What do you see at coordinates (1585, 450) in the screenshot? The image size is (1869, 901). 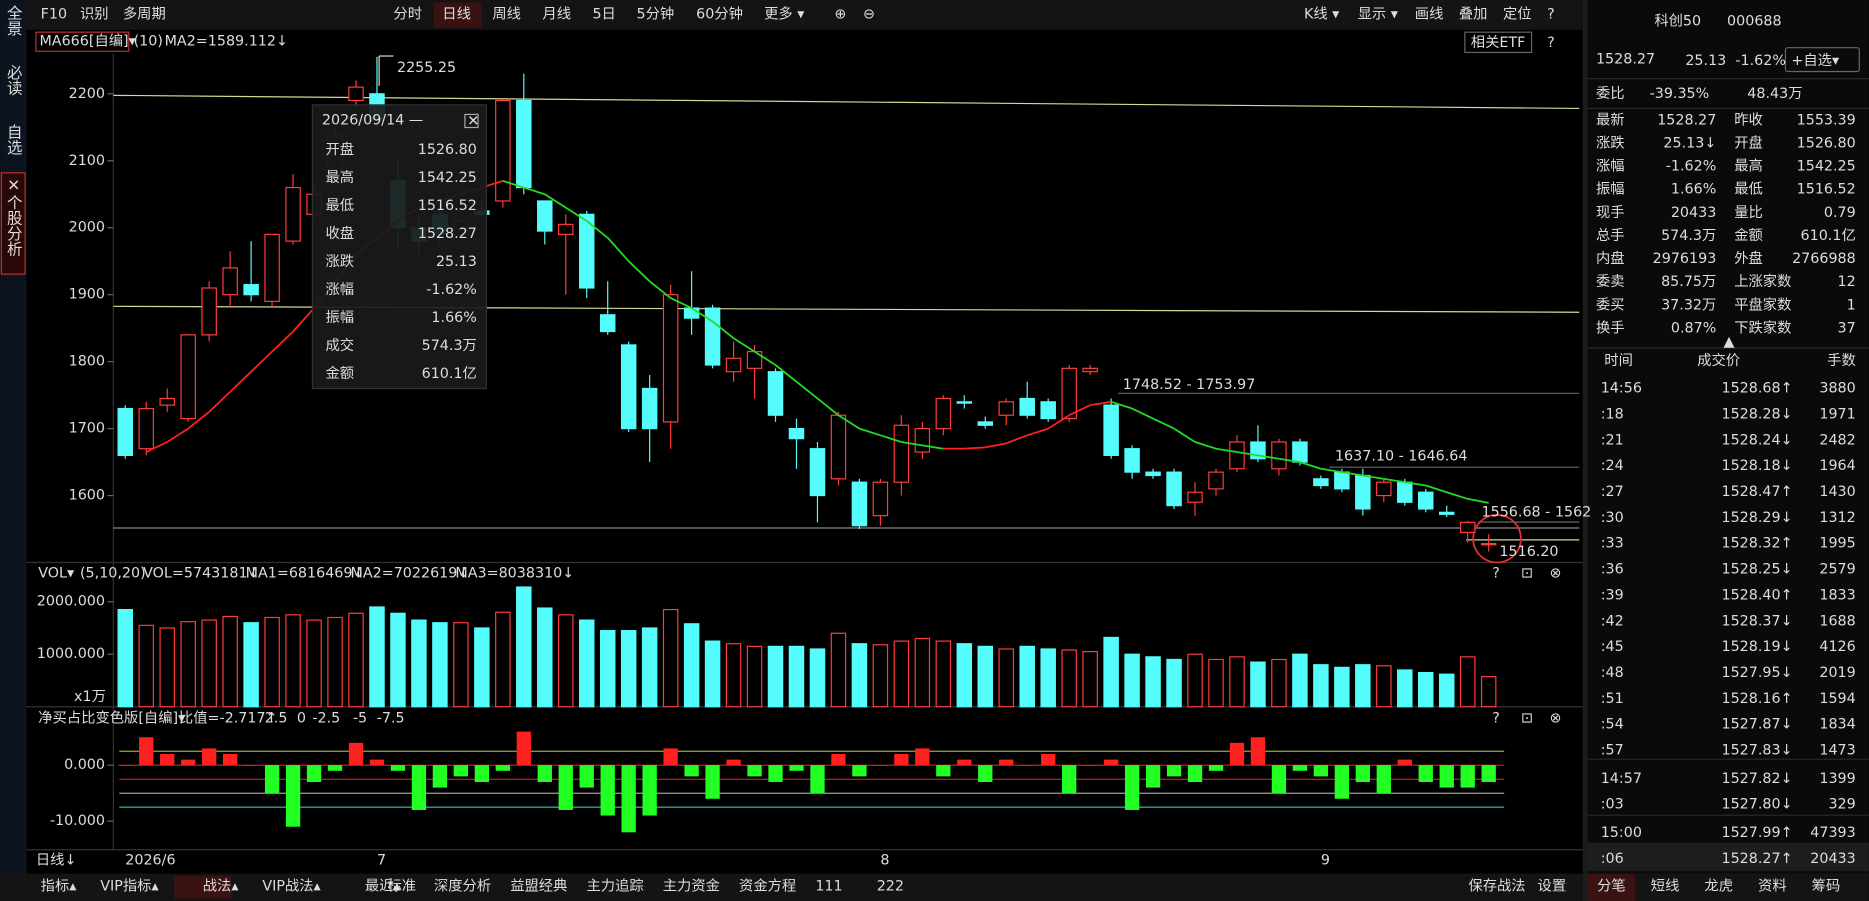 I see `divider` at bounding box center [1585, 450].